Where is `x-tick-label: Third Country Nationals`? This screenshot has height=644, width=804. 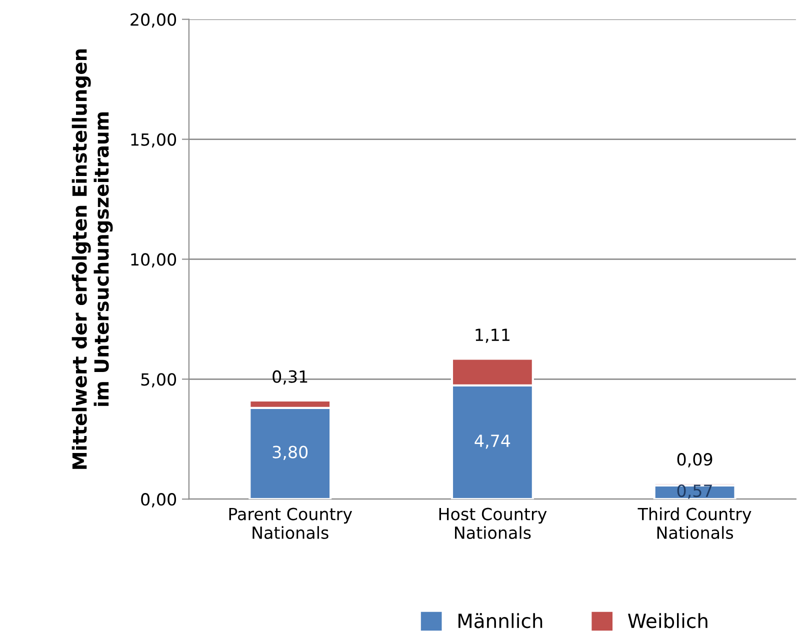 x-tick-label: Third Country Nationals is located at coordinates (695, 523).